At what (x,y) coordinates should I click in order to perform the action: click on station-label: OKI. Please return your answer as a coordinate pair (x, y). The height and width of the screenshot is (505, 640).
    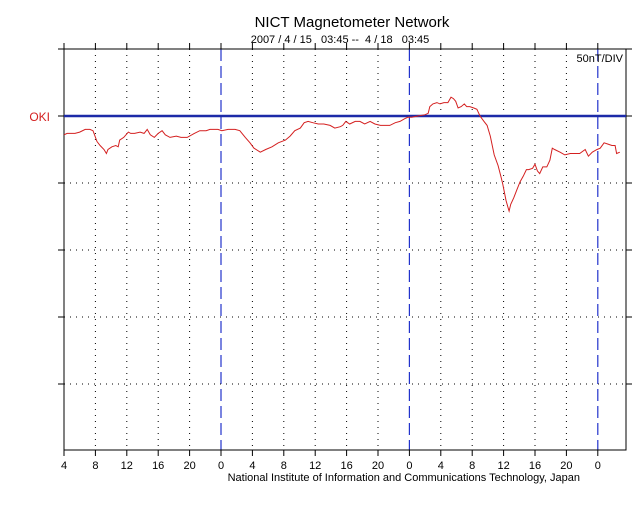
    Looking at the image, I should click on (39, 117).